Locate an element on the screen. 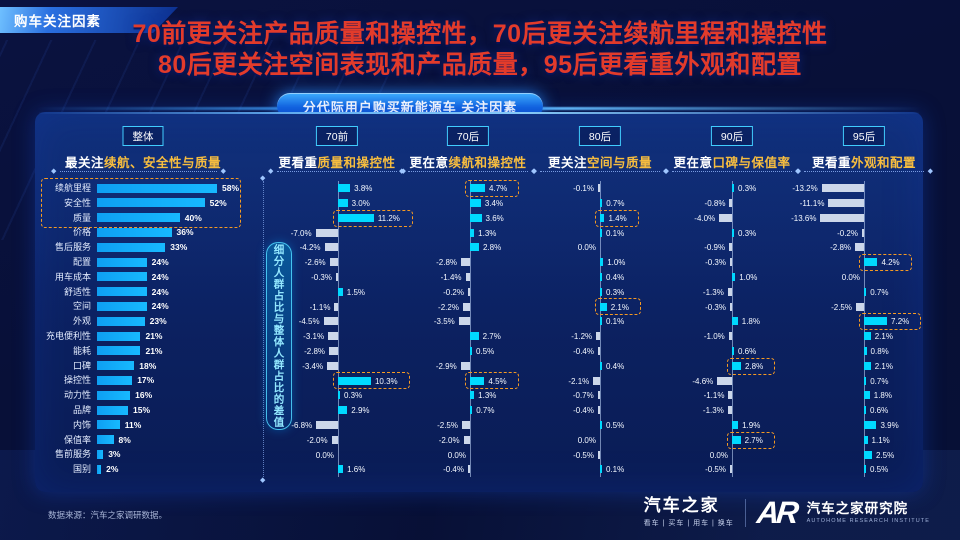 The image size is (960, 540). category-label: 舒适性 is located at coordinates (77, 291).